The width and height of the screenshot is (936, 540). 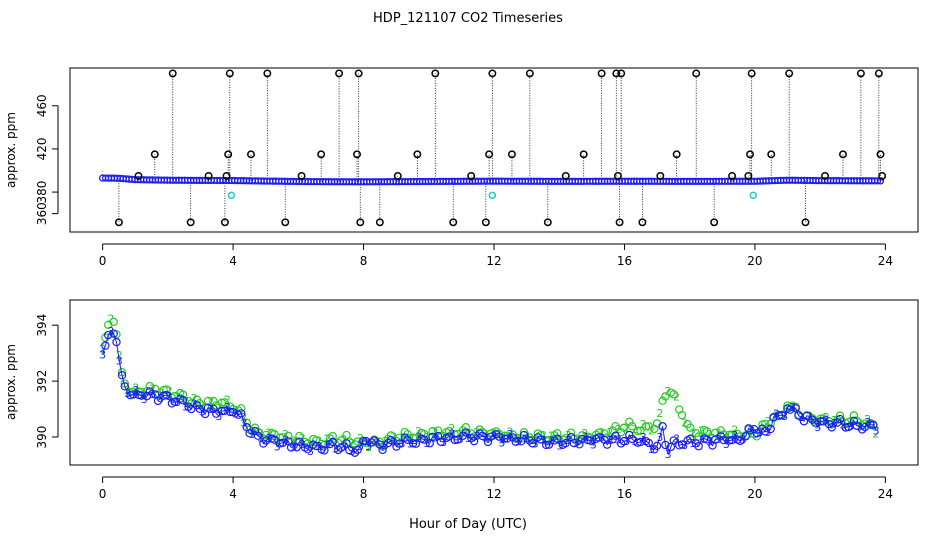 I want to click on top-x-tick-label: 12, so click(x=493, y=261).